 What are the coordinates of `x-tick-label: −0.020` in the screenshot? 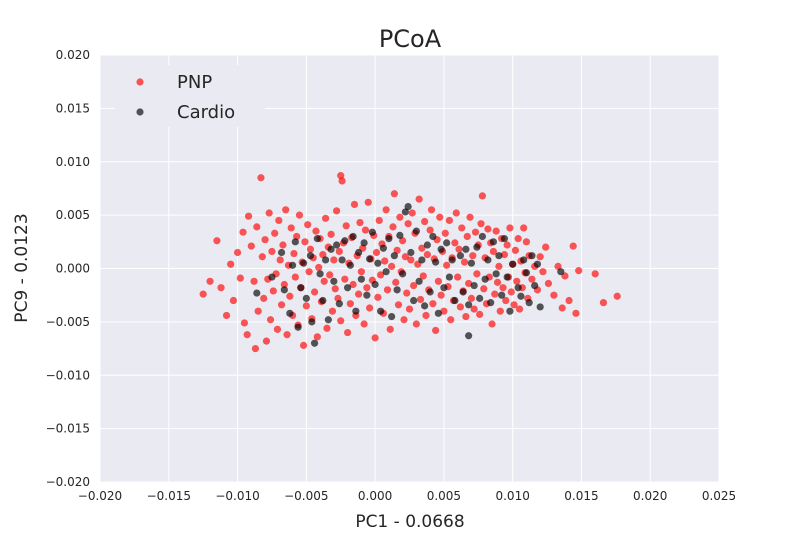 It's located at (100, 496).